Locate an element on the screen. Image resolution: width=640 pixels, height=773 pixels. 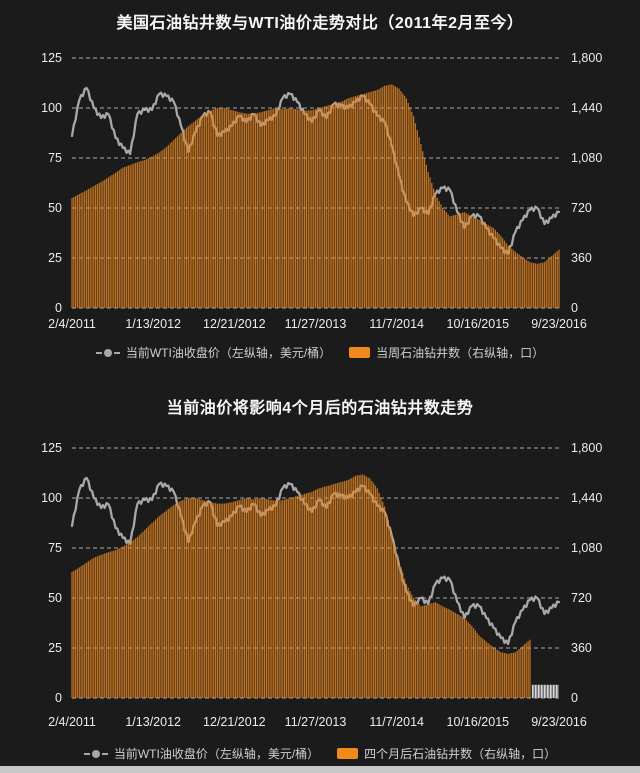
legend-label: 当周石油钻井数（右纵轴，口） is located at coordinates (460, 353).